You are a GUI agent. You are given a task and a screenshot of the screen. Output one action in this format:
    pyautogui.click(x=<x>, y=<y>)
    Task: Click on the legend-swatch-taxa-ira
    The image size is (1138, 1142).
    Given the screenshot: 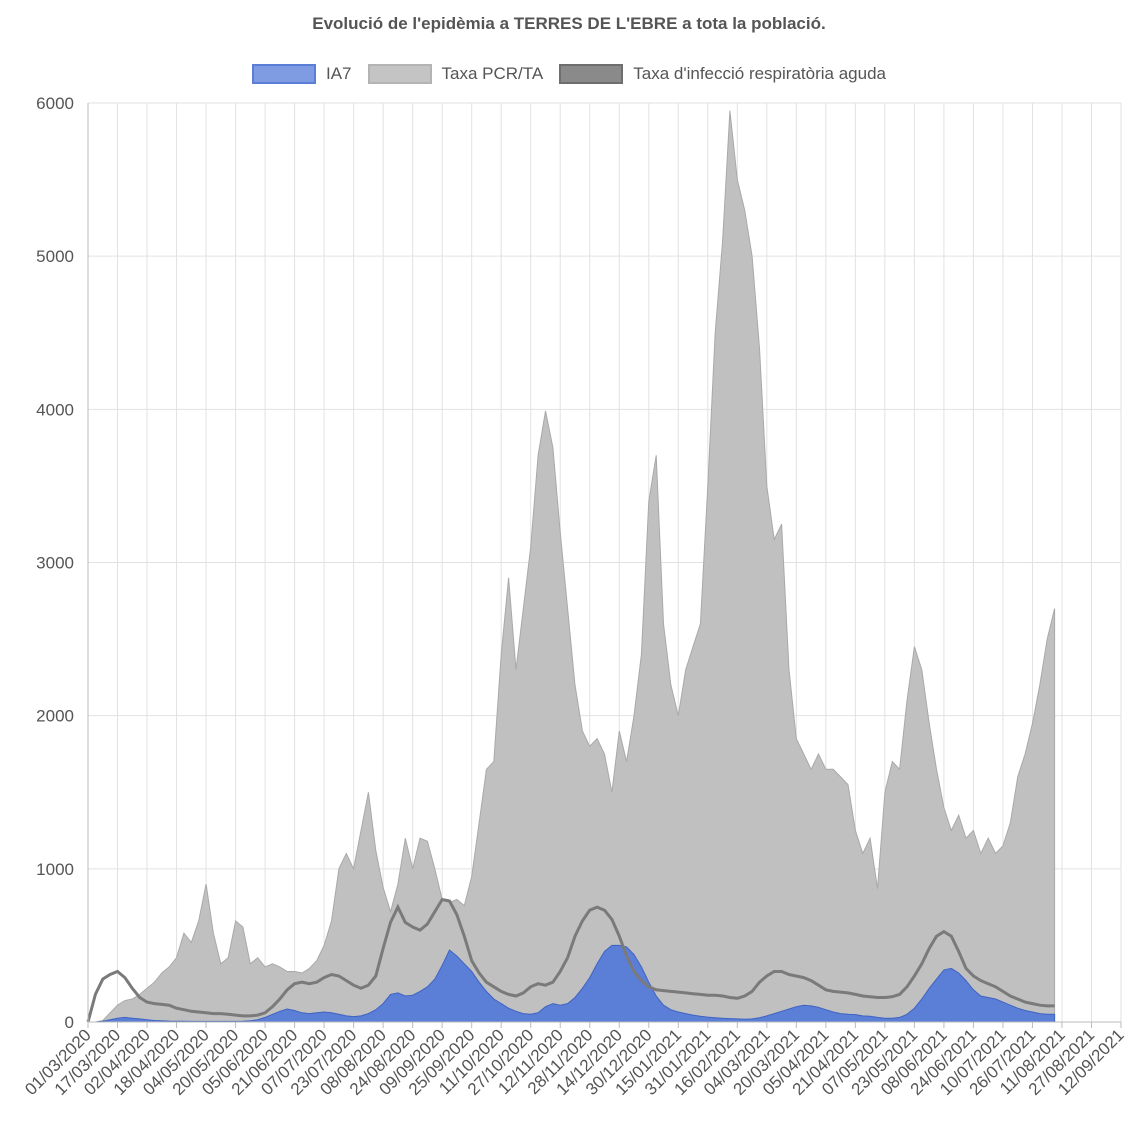 What is the action you would take?
    pyautogui.click(x=591, y=74)
    